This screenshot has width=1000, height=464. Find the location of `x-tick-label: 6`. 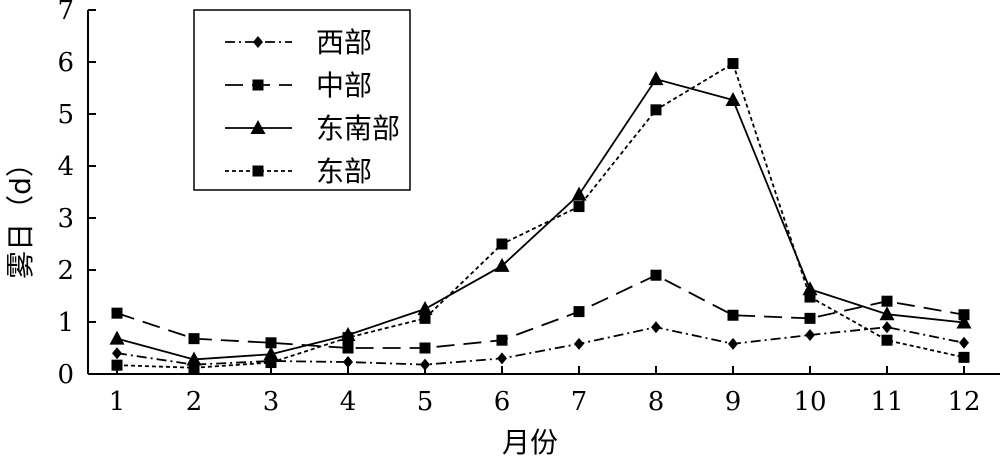

x-tick-label: 6 is located at coordinates (502, 402).